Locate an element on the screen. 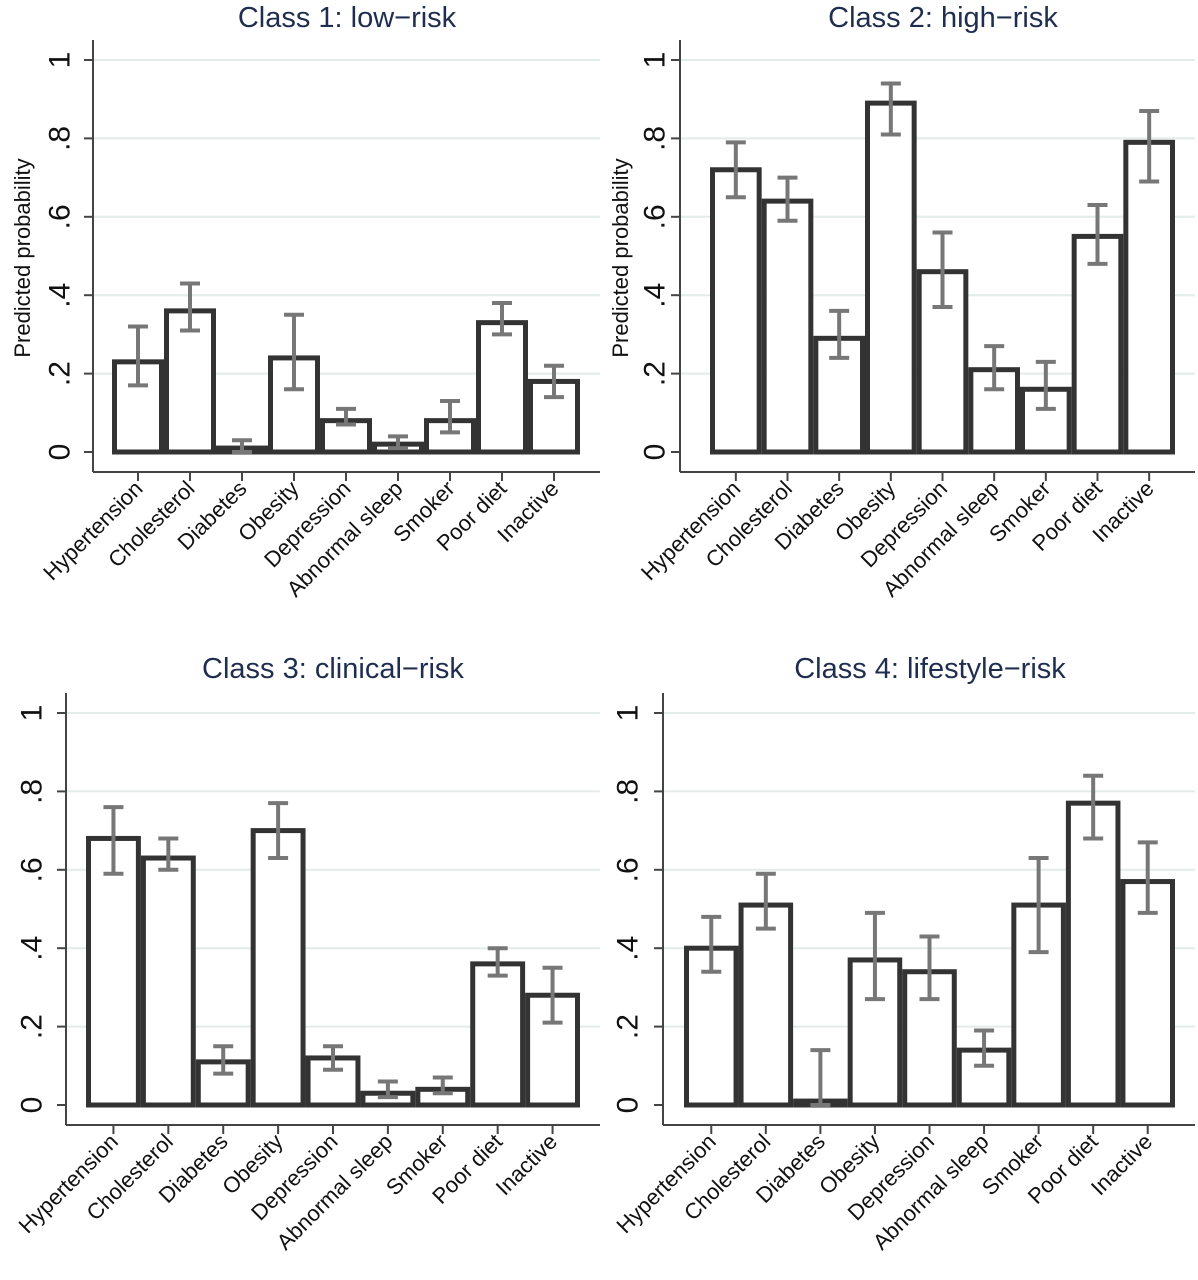 The image size is (1198, 1280). chart-title: Class 4: lifestyle−risk is located at coordinates (930, 669).